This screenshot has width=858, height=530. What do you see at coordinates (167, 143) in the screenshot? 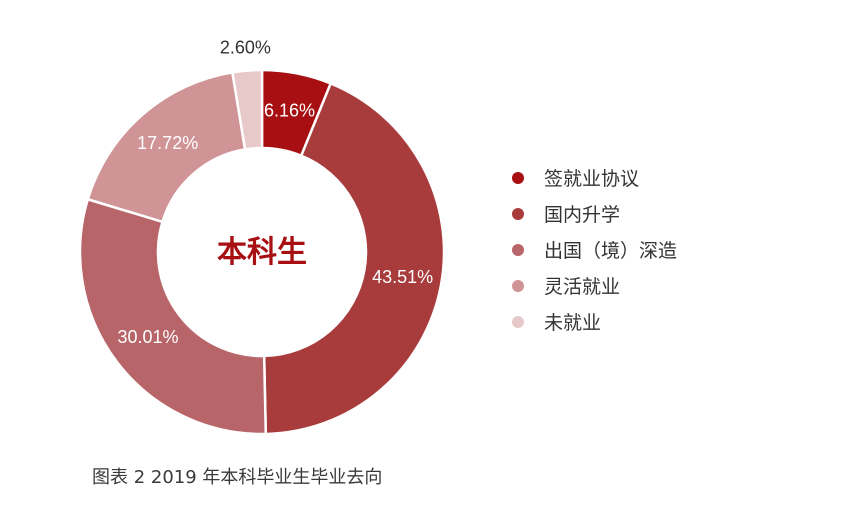
I see `slice-label: 17.72%` at bounding box center [167, 143].